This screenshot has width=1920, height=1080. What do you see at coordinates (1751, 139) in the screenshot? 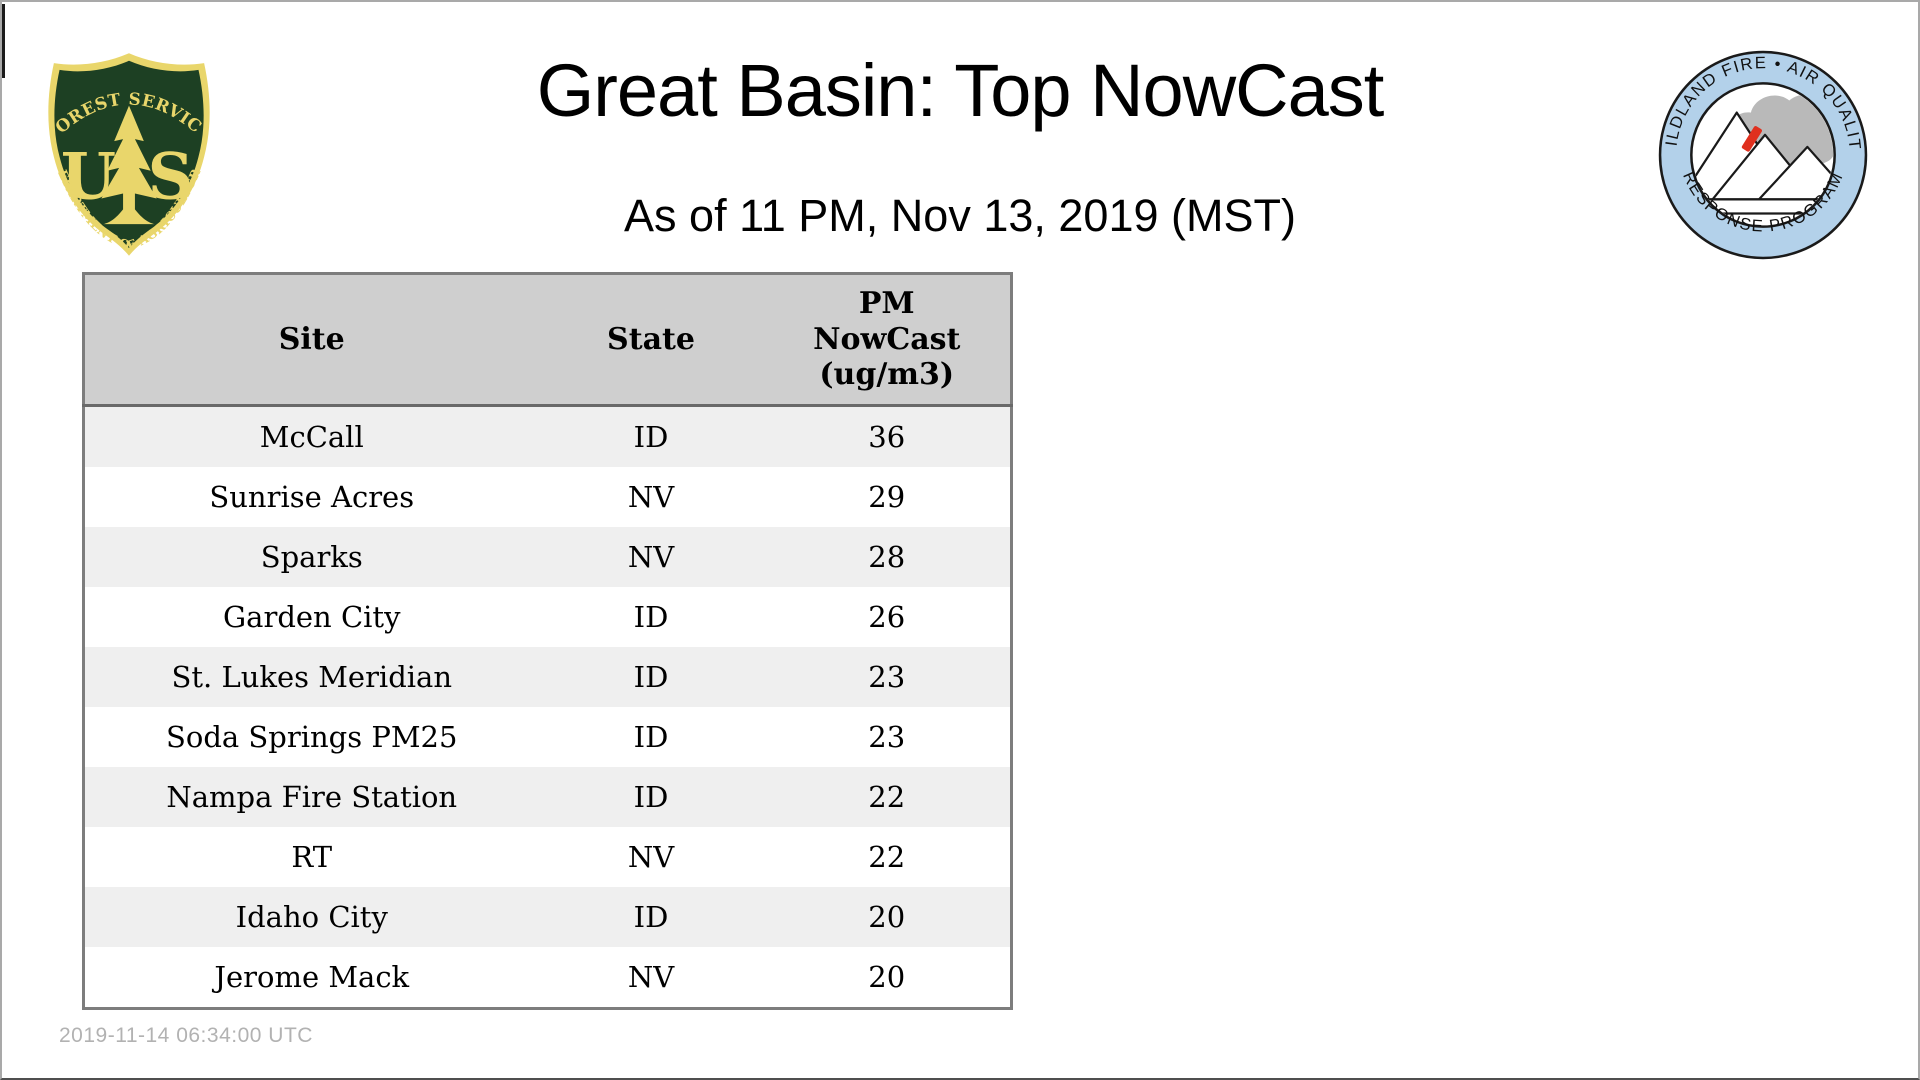
I see `flame-icon` at bounding box center [1751, 139].